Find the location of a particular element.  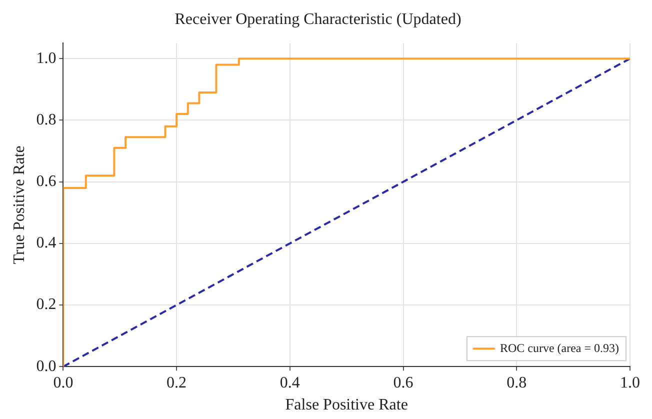

x-tick-label: 0.0 is located at coordinates (63, 383).